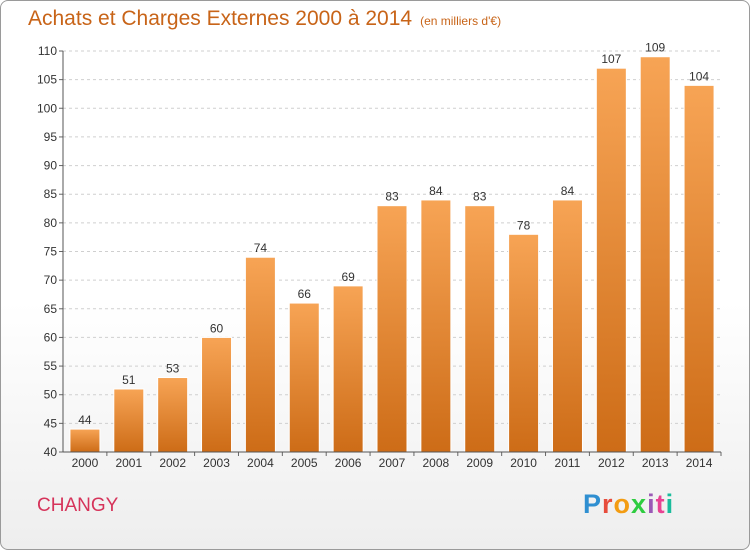 This screenshot has width=750, height=550. What do you see at coordinates (305, 294) in the screenshot?
I see `data-label: 66` at bounding box center [305, 294].